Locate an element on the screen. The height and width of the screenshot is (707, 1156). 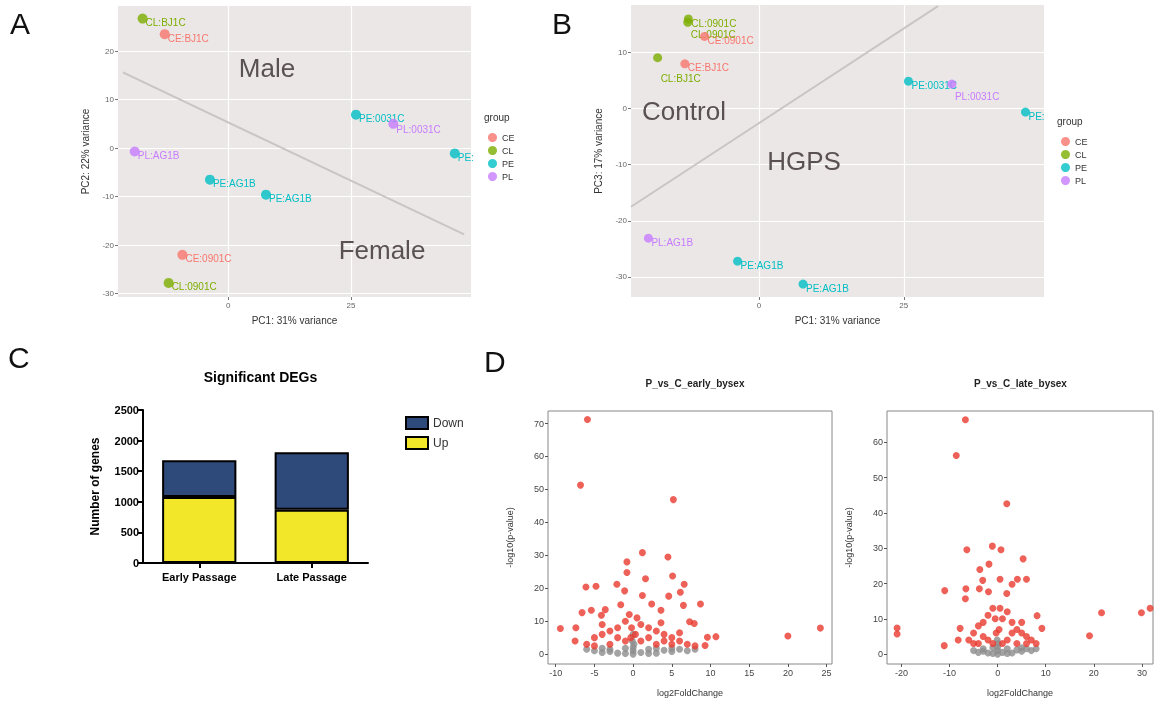
annotation: Male is located at coordinates (267, 68).